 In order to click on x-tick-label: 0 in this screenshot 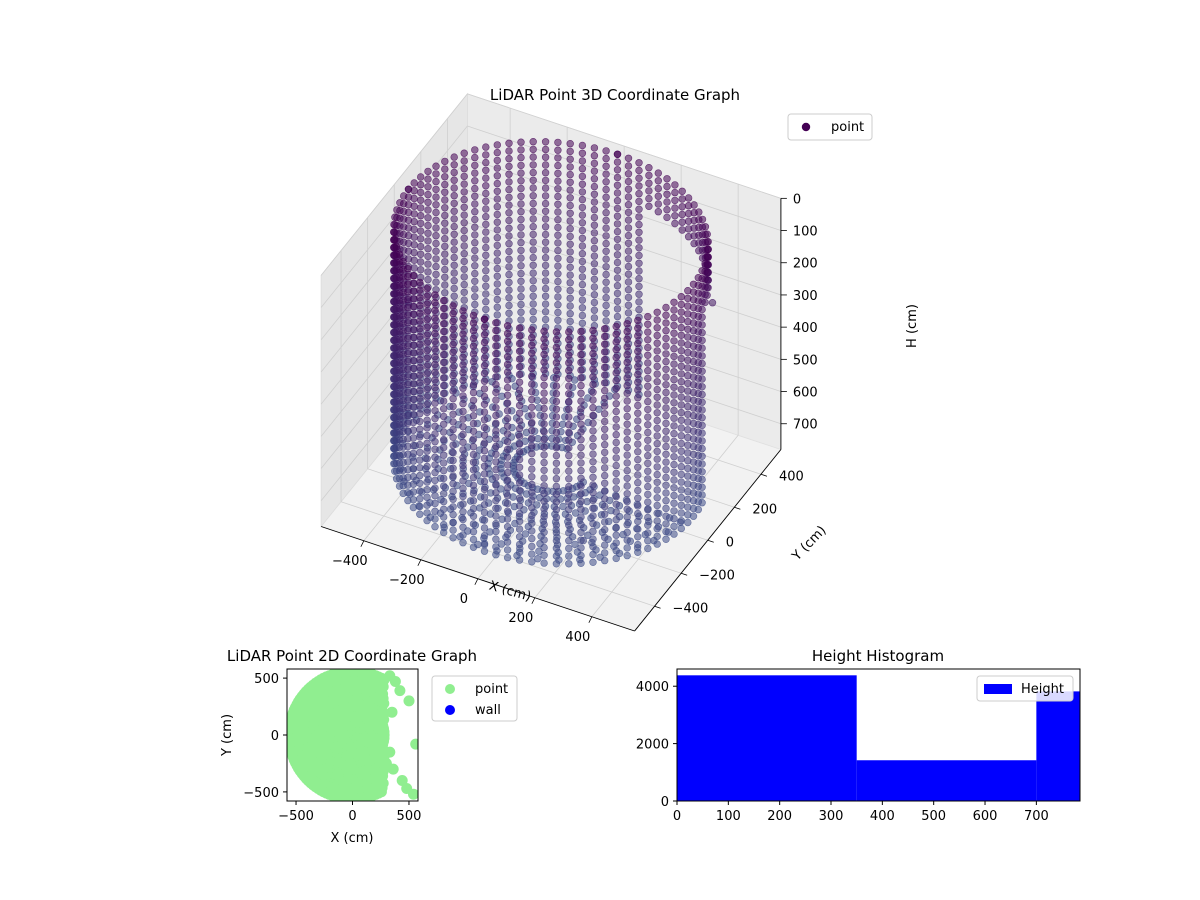, I will do `click(464, 599)`.